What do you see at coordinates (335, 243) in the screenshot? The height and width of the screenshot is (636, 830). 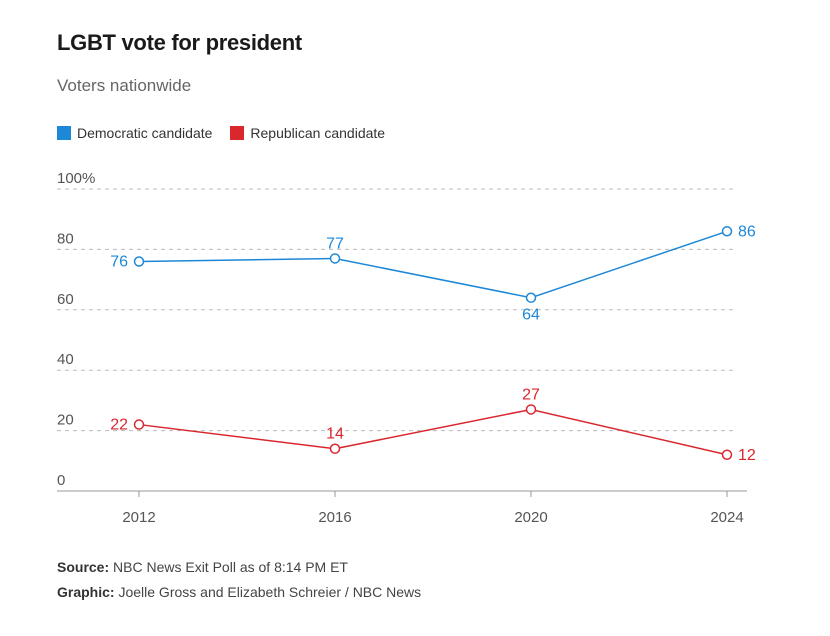 I see `data-label-democratic: 77` at bounding box center [335, 243].